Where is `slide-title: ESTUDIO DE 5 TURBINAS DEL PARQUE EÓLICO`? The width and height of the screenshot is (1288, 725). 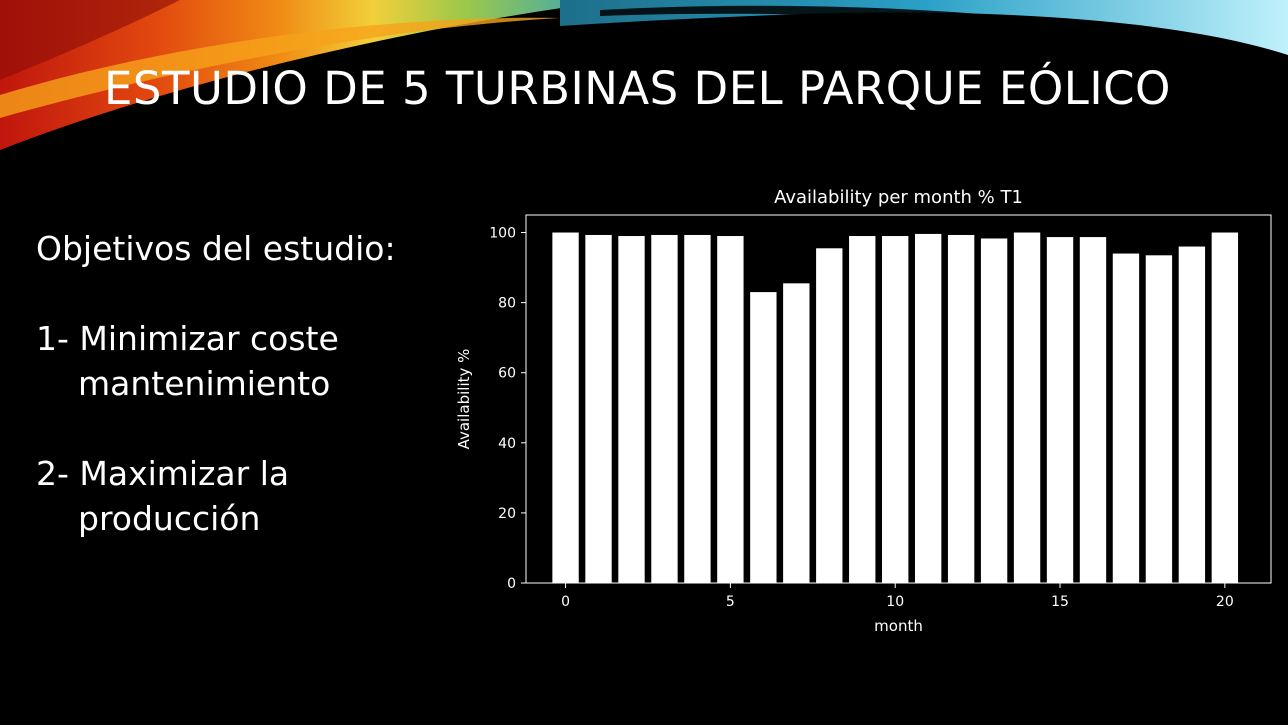
slide-title: ESTUDIO DE 5 TURBINAS DEL PARQUE EÓLICO is located at coordinates (637, 88).